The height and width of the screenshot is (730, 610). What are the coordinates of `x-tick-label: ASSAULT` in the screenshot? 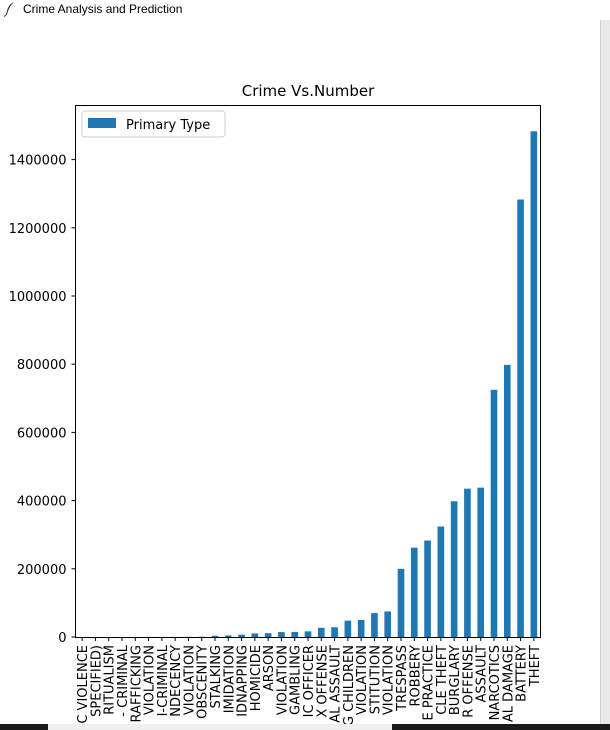 It's located at (482, 673).